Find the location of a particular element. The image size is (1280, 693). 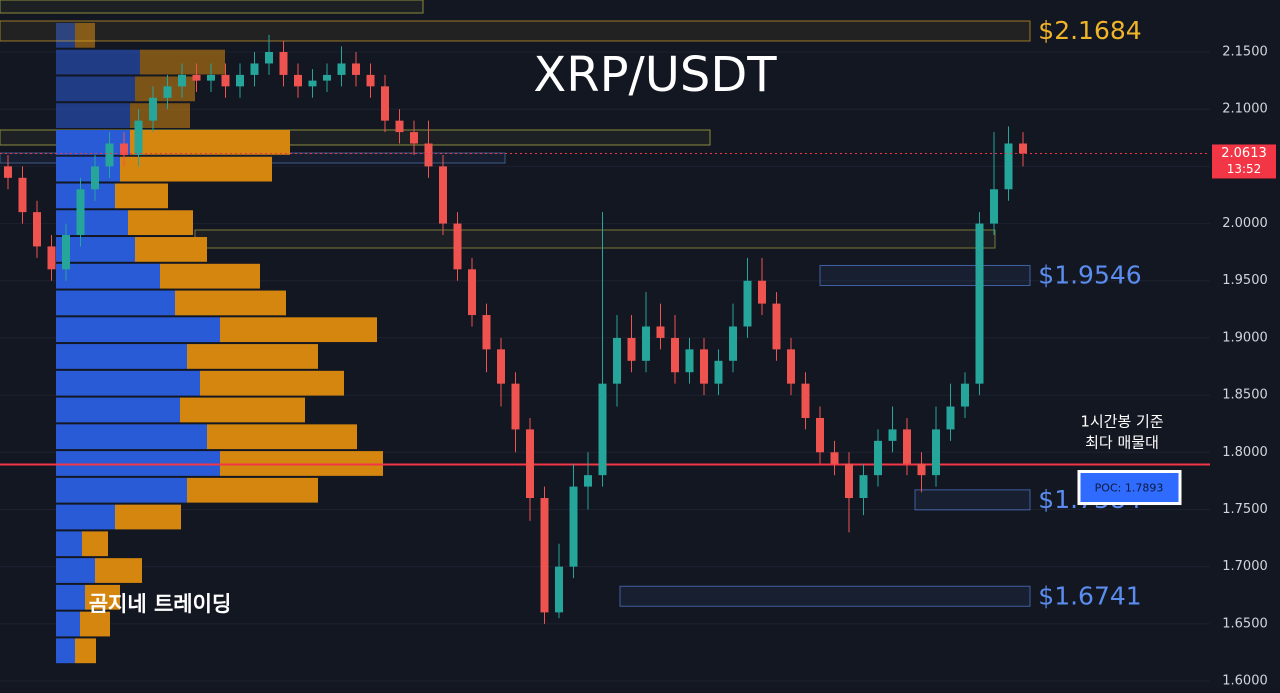

current-price-time: 13:52 is located at coordinates (1244, 169).